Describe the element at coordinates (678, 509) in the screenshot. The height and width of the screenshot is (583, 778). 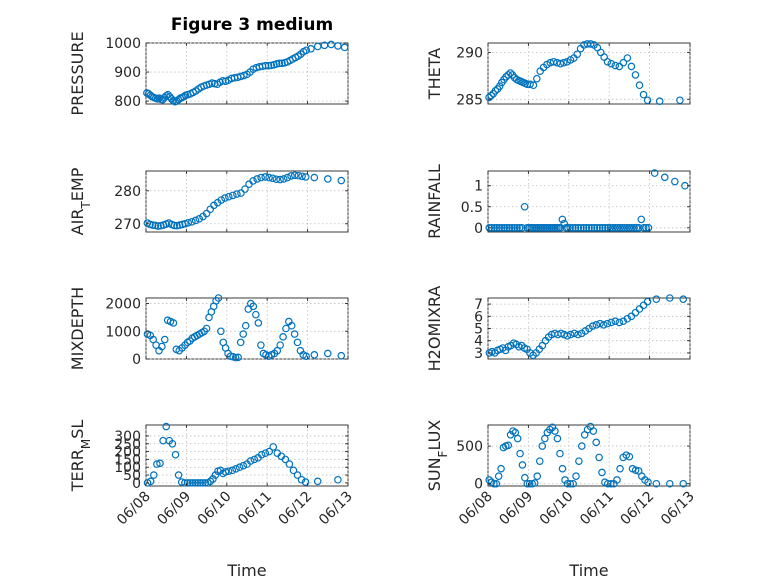
I see `x-tick-label: 06/13` at that location.